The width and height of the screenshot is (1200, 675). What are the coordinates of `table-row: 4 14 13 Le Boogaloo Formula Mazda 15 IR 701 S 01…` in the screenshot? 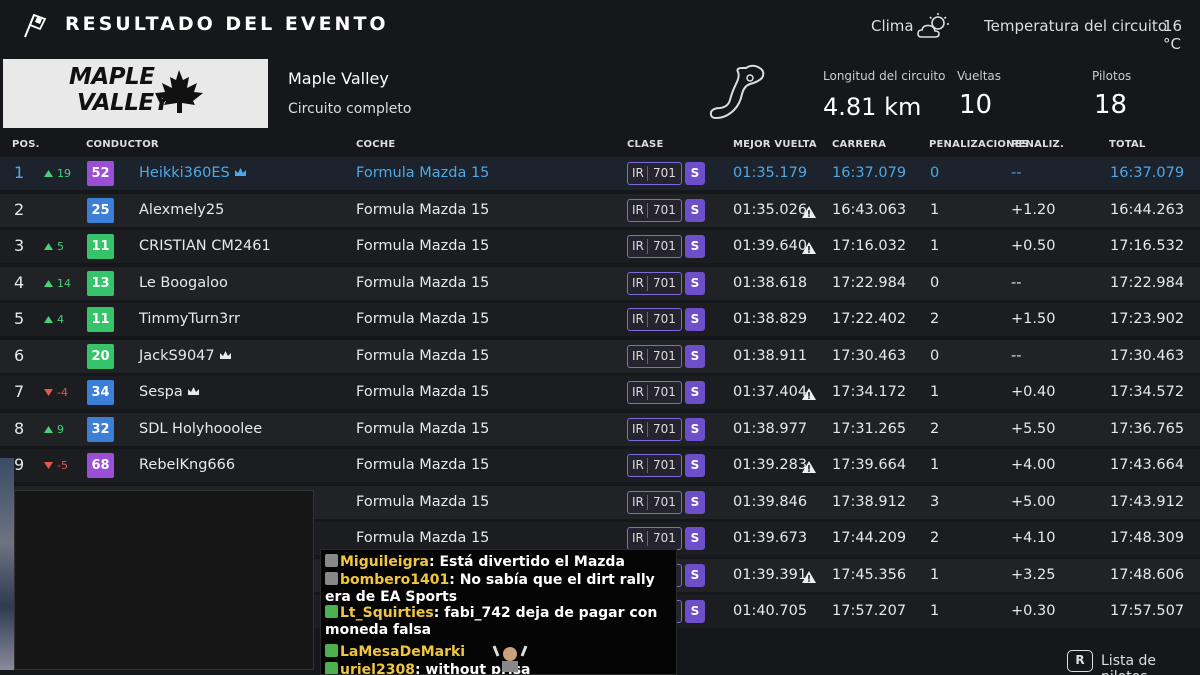 It's located at (600, 283).